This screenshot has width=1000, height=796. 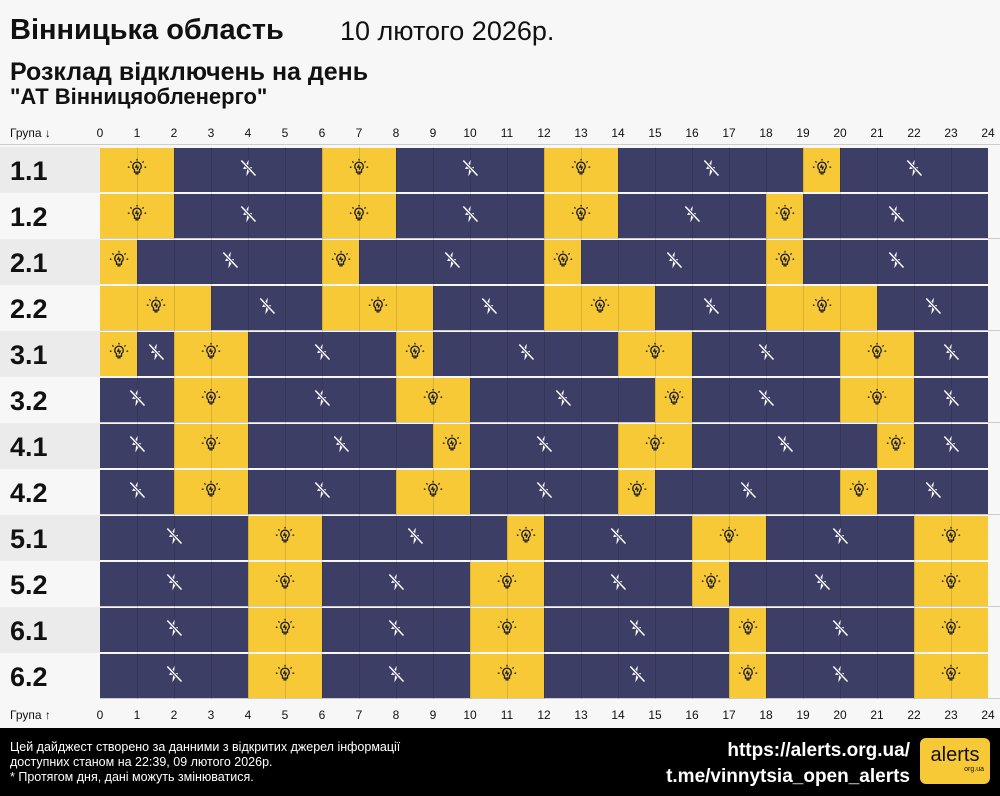 What do you see at coordinates (729, 133) in the screenshot?
I see `hour-tick-label: 17` at bounding box center [729, 133].